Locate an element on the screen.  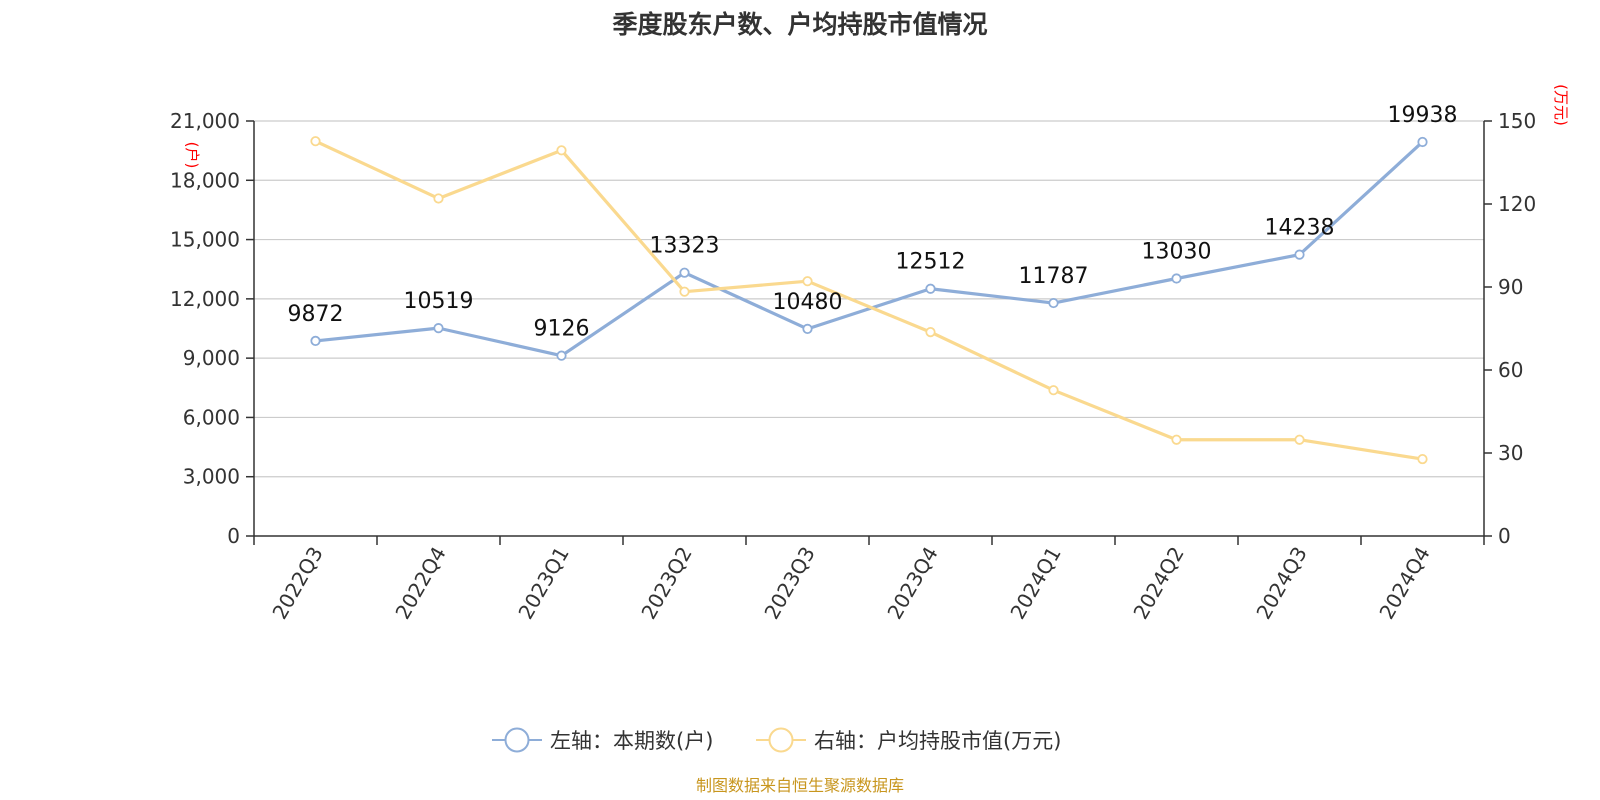
x-tick-label: 2022Q4 is located at coordinates (420, 583).